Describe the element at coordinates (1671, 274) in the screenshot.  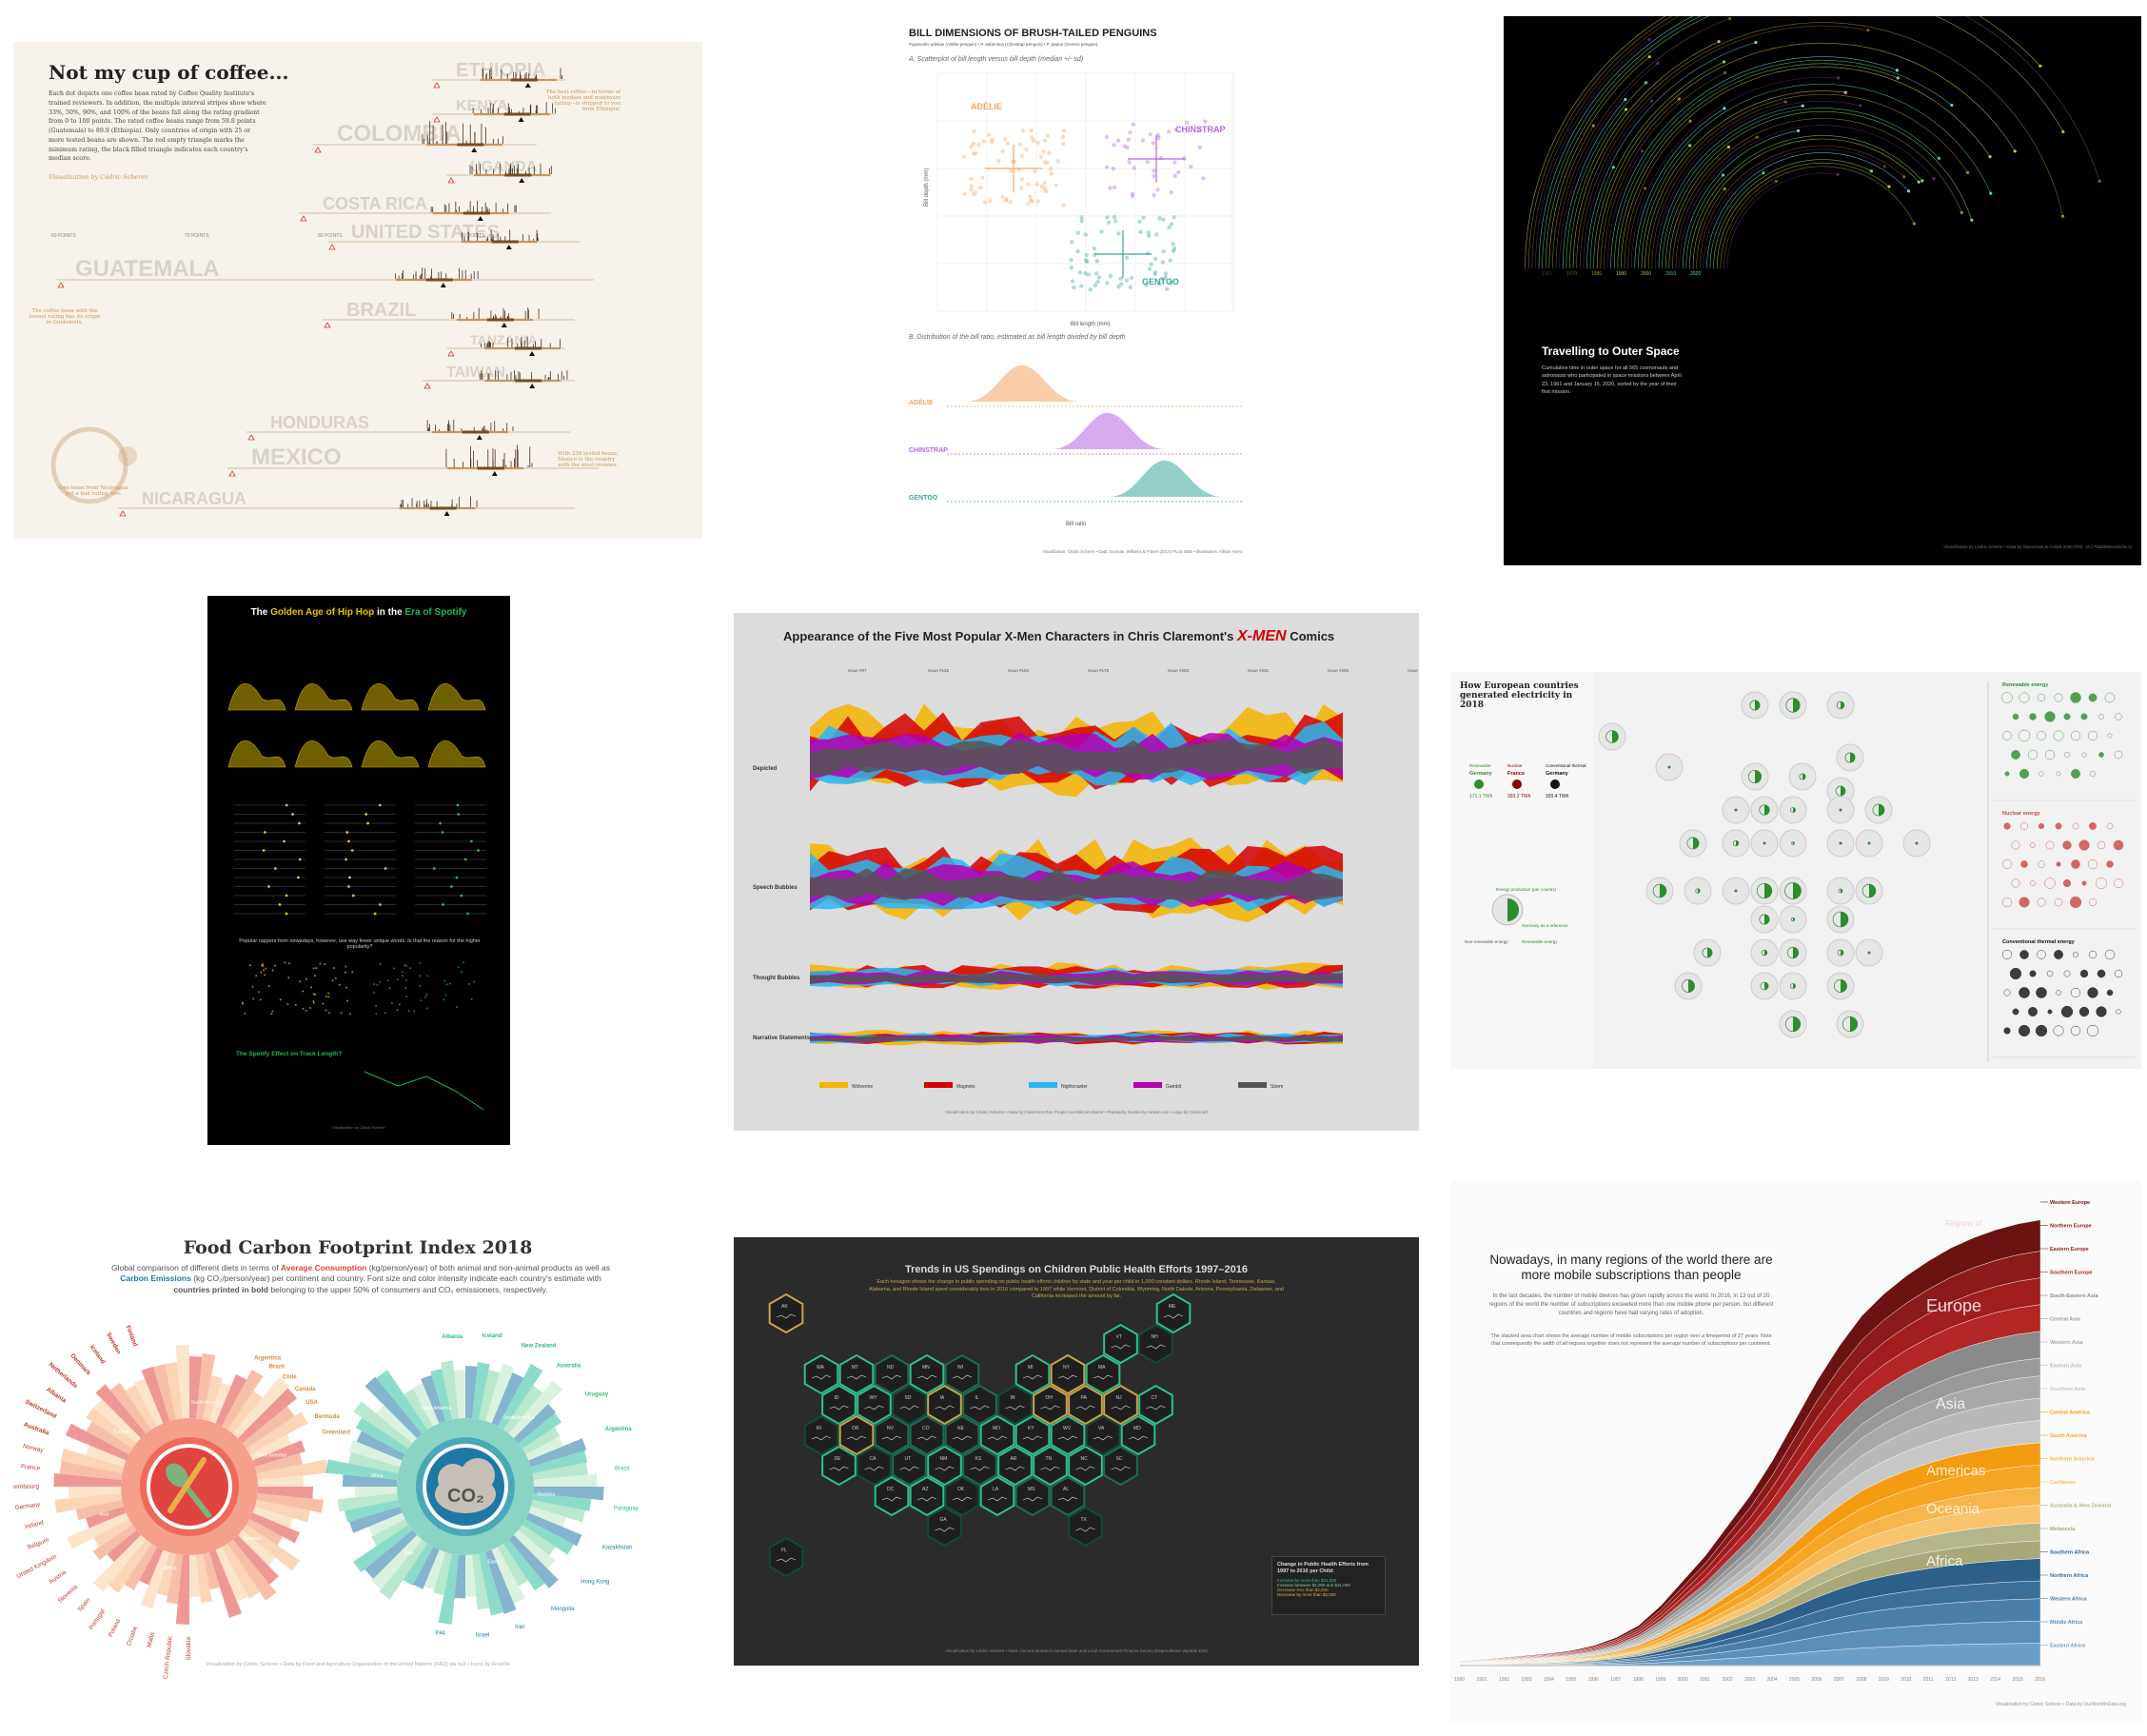
I see `space-year-label: 2010` at that location.